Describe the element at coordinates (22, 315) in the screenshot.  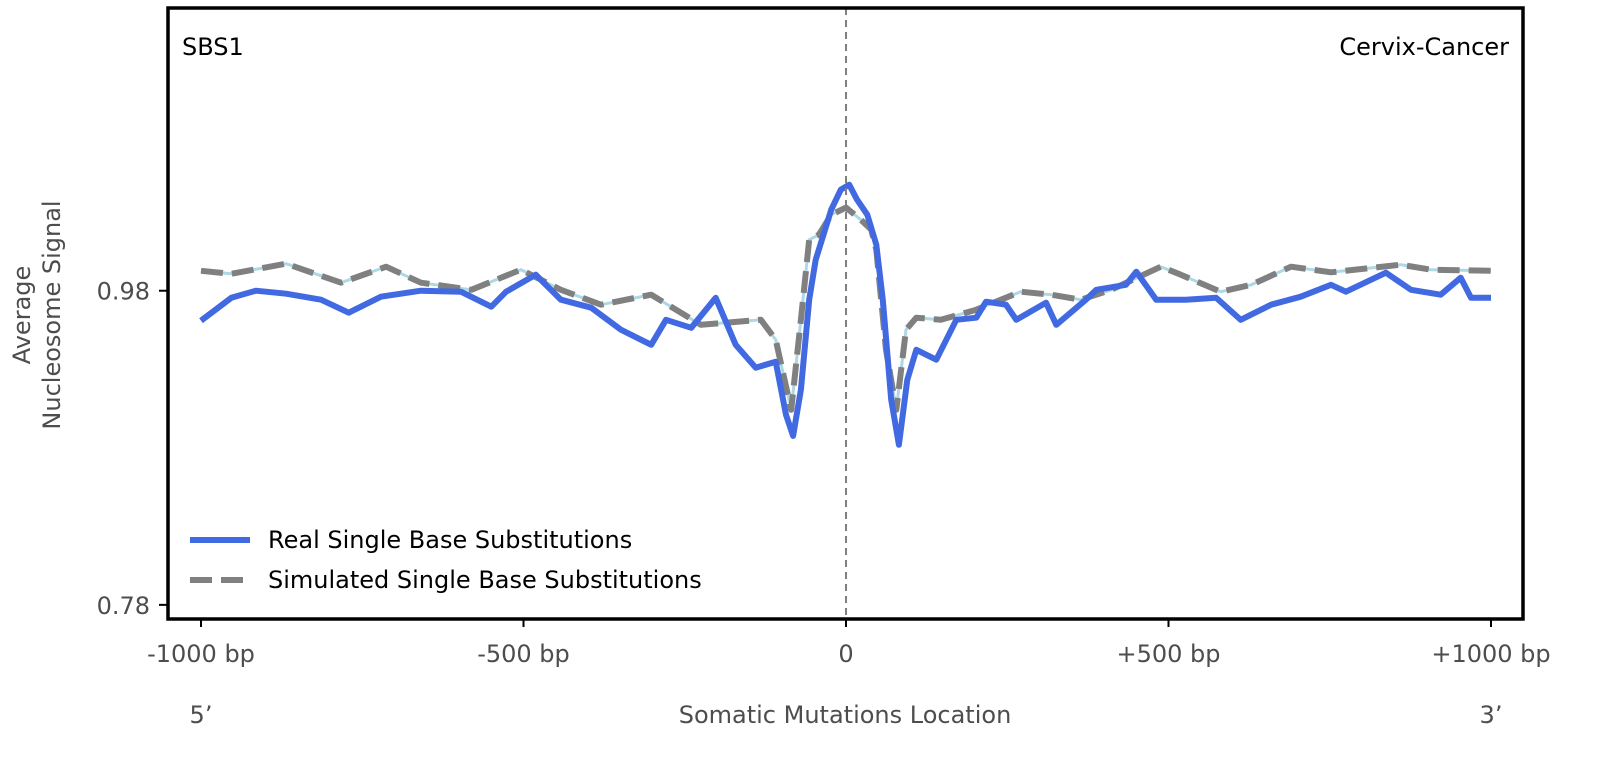
I see `y-axis-label-line1: Average` at that location.